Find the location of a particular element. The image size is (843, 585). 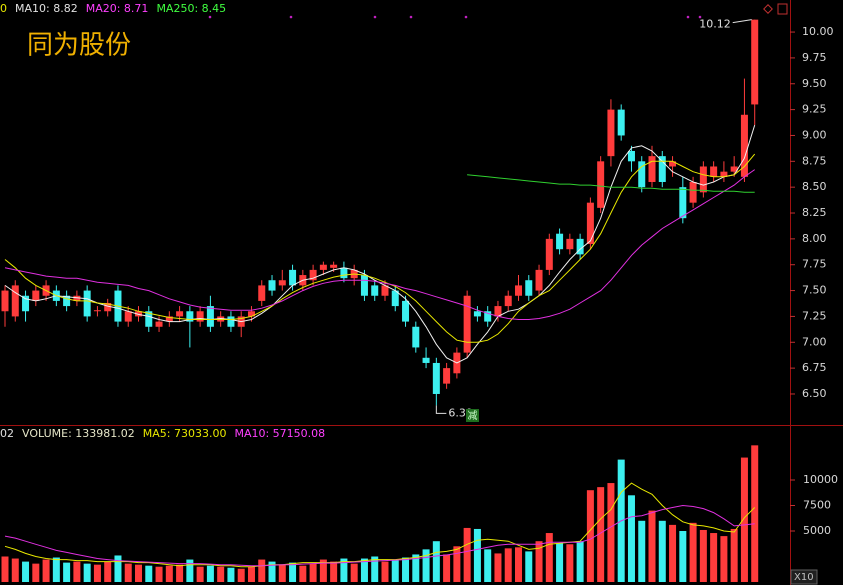

signal-text: 减 is located at coordinates (473, 416).